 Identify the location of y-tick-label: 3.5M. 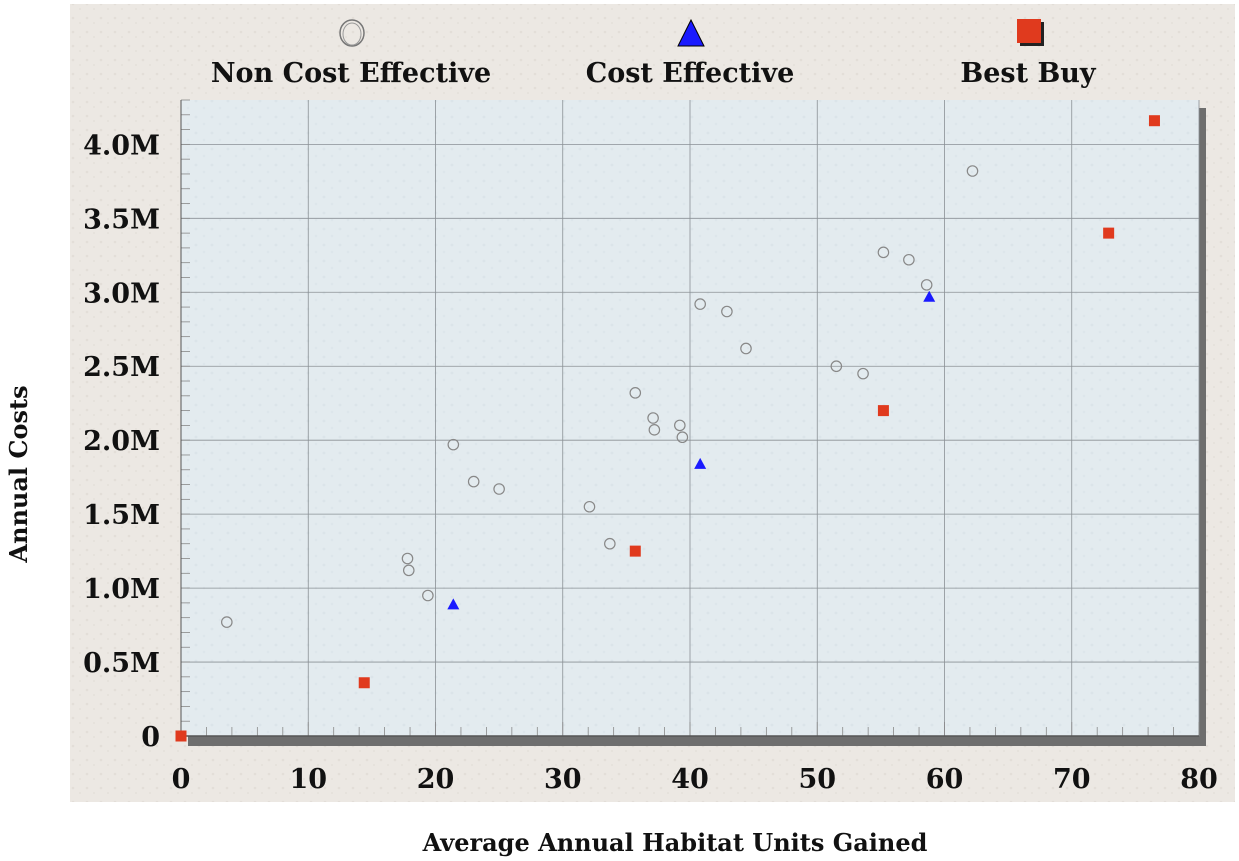
(121, 219).